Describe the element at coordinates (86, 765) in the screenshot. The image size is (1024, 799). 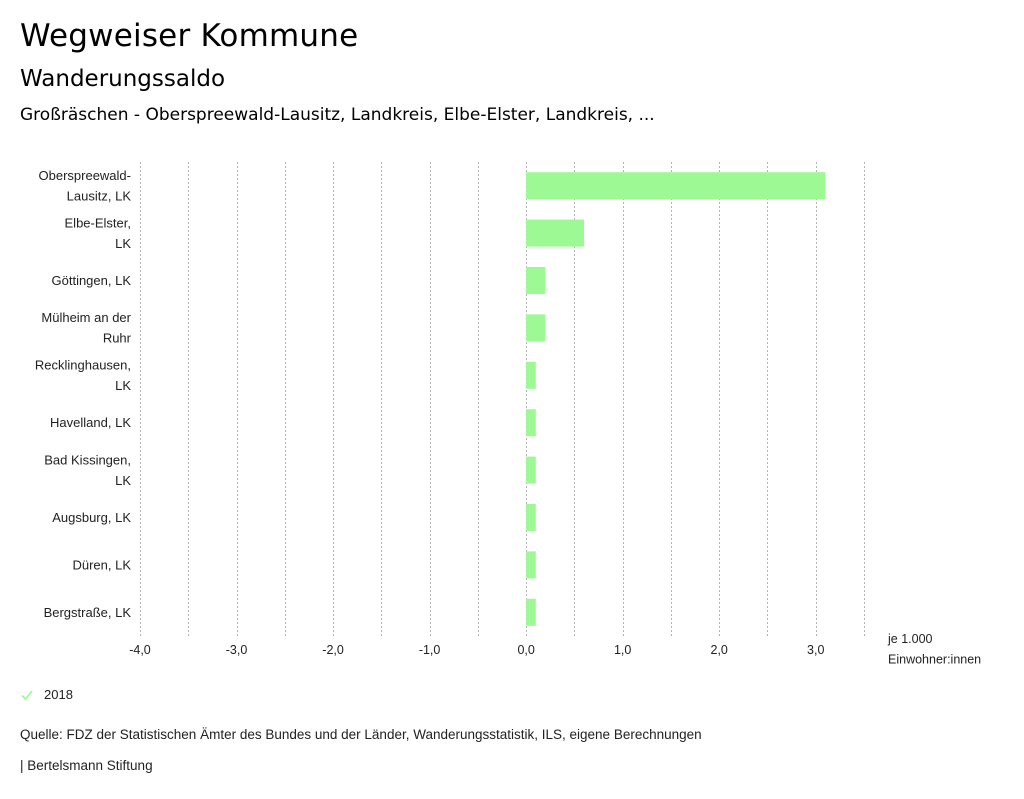
I see `credit-note: | Bertelsmann Stiftung` at that location.